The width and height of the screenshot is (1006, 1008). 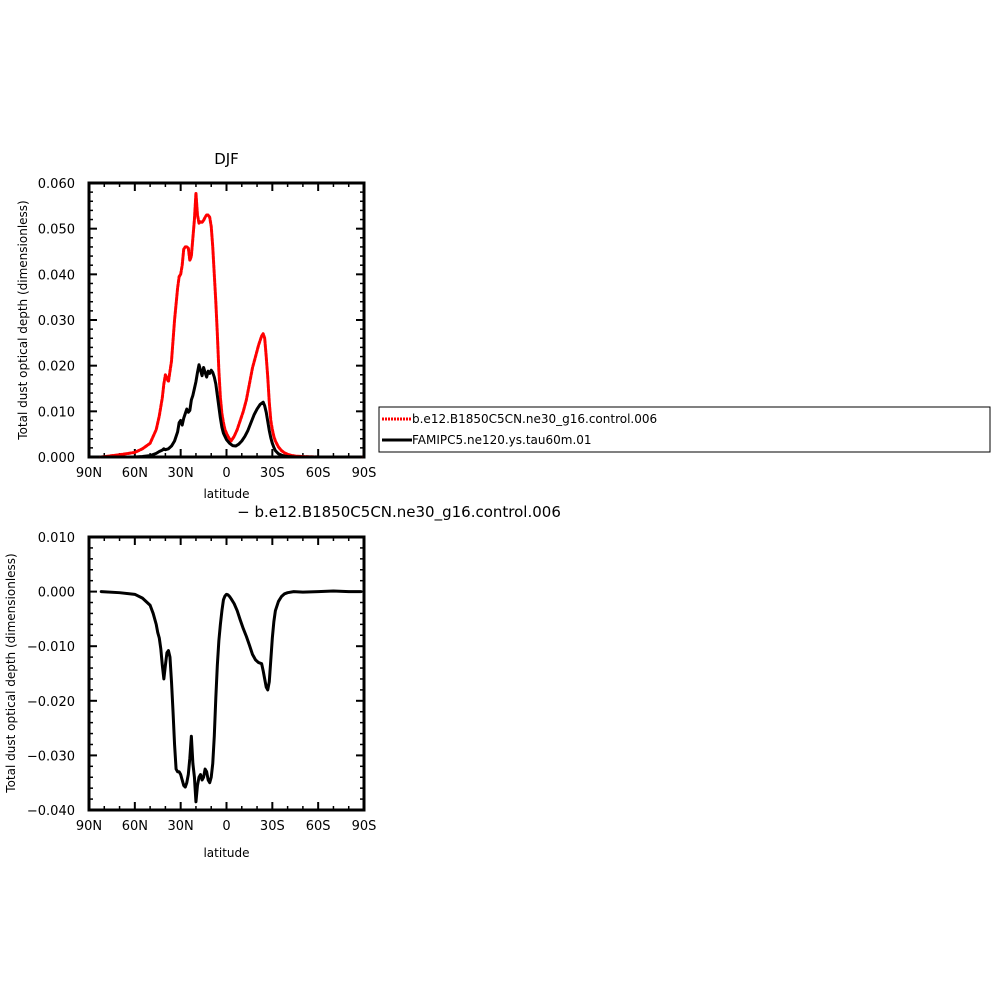 I want to click on x-tick-label-bottom: 90S, so click(x=364, y=826).